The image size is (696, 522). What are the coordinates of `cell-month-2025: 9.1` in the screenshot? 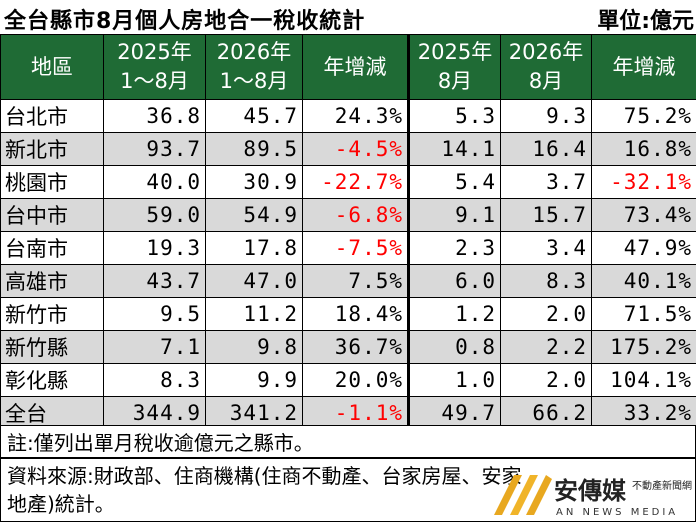 It's located at (454, 215).